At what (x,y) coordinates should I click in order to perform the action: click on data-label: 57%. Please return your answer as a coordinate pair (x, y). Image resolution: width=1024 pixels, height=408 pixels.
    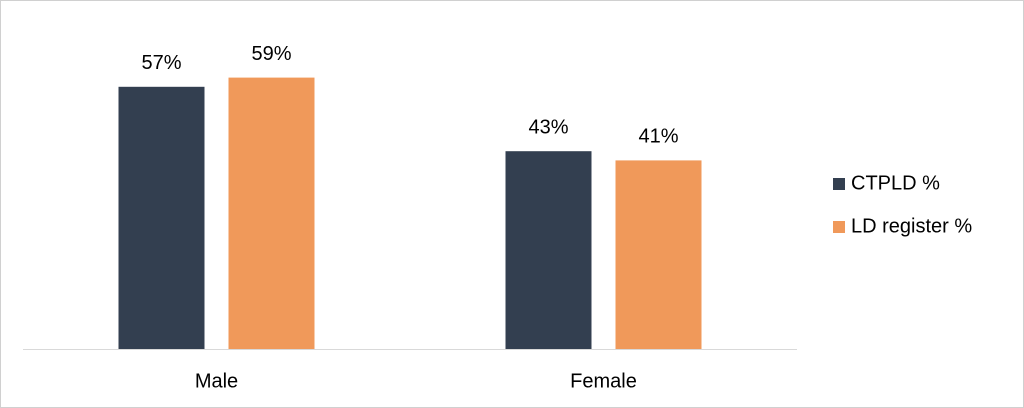
    Looking at the image, I should click on (161, 63).